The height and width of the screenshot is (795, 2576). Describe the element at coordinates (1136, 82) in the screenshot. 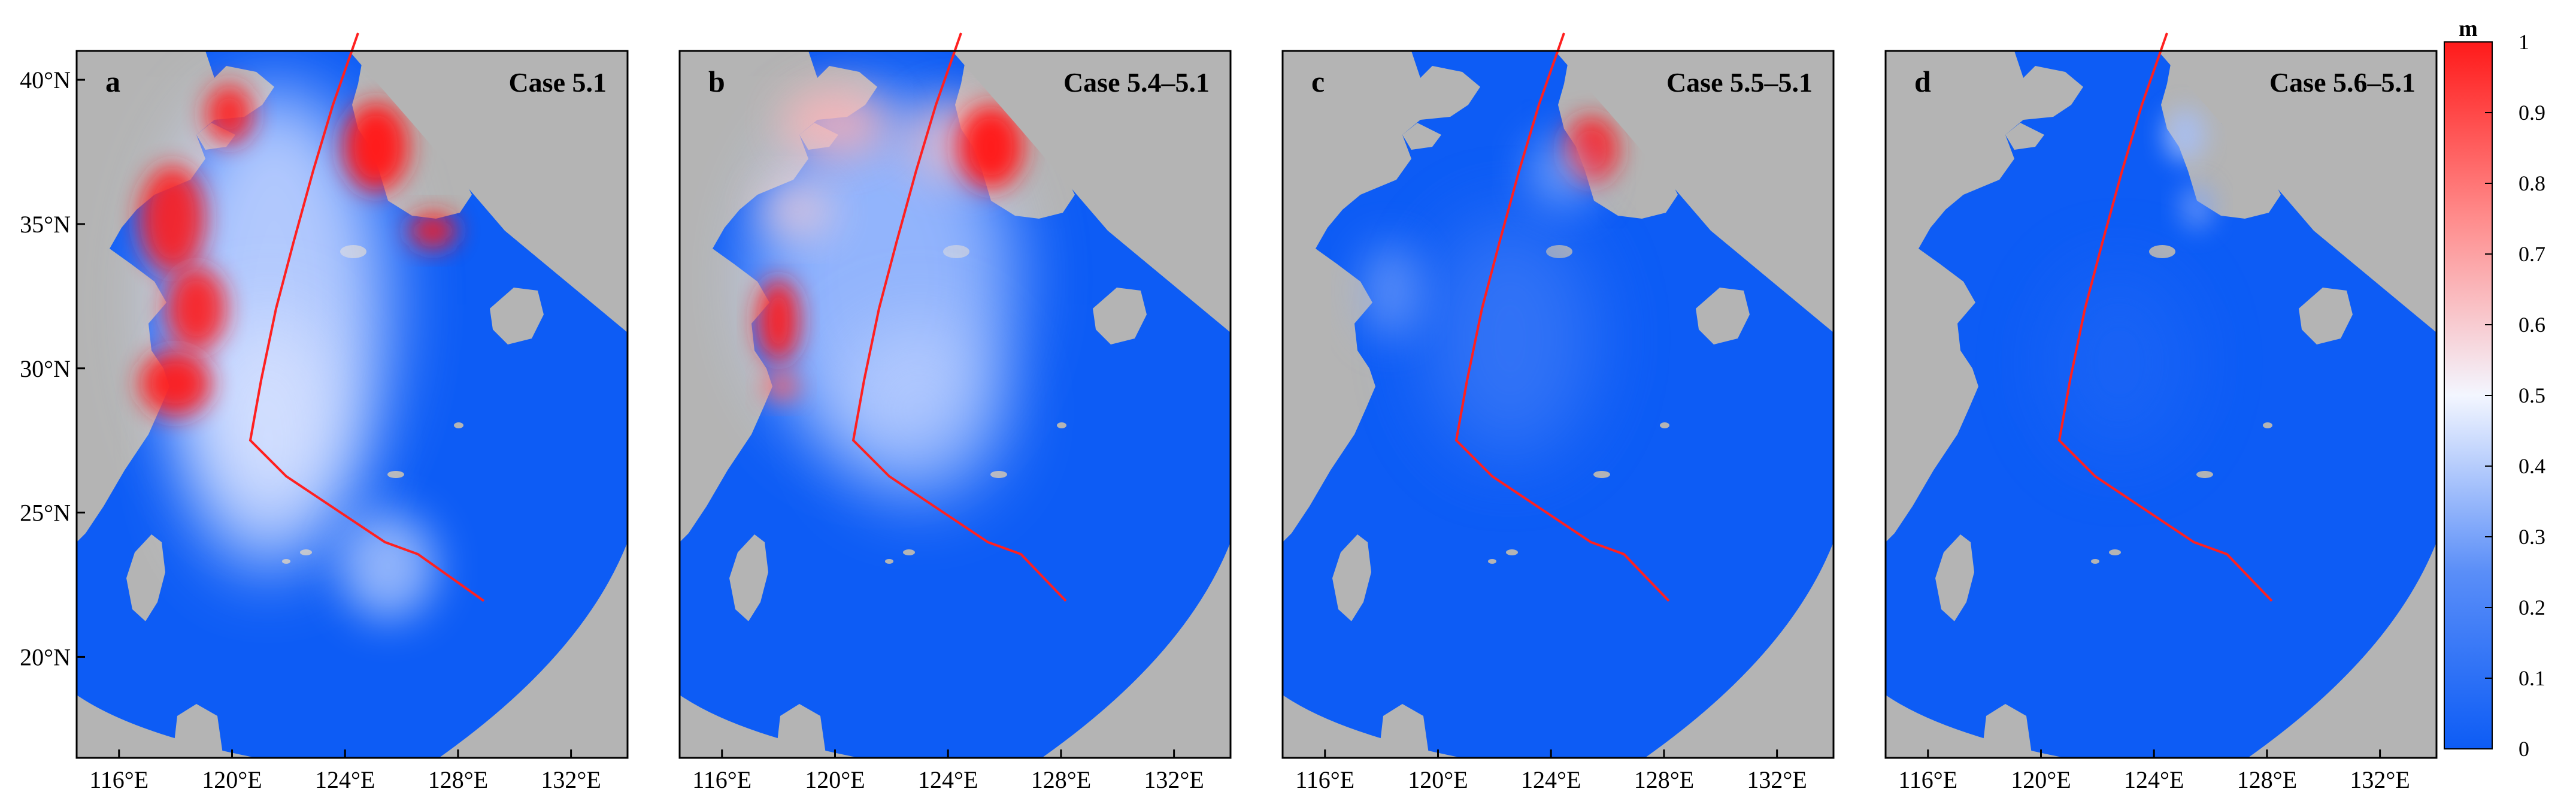

I see `case-label-b: Case 5.4–5.1` at that location.